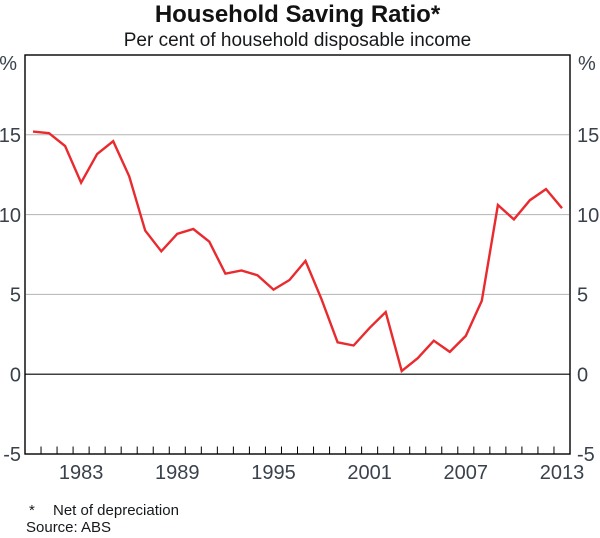 This screenshot has height=538, width=600. Describe the element at coordinates (587, 64) in the screenshot. I see `percent-symbol-right: %` at that location.